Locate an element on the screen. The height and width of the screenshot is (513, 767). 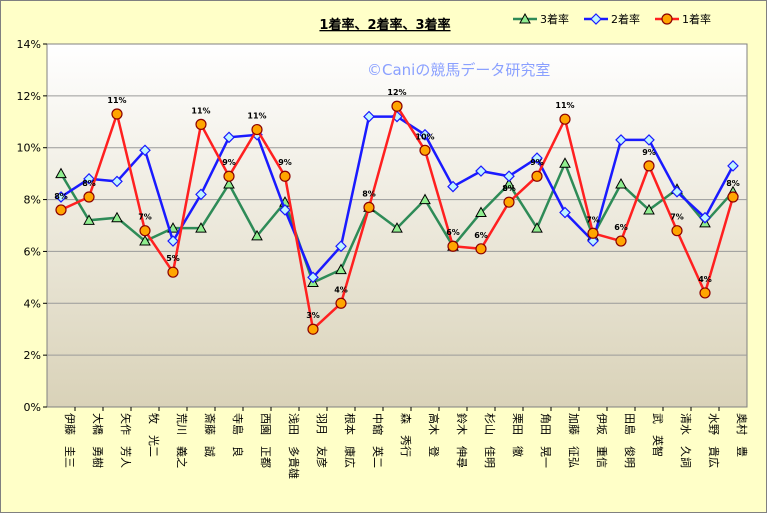
x-tick-label: 田島 俊明 is located at coordinates (630, 440).